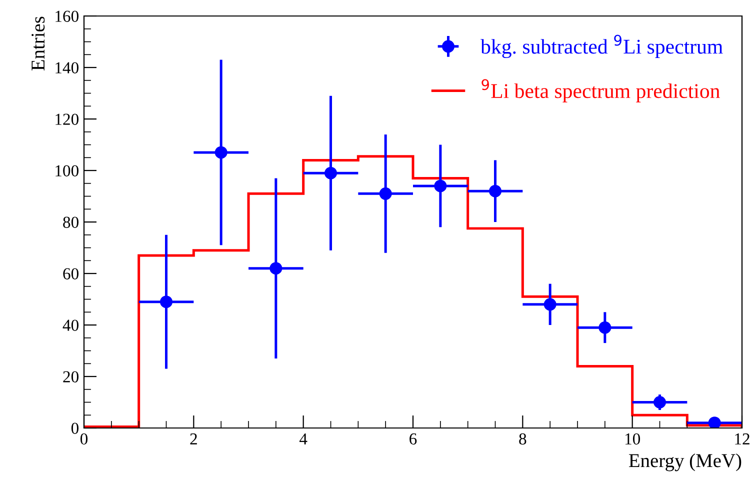 This screenshot has height=479, width=753. I want to click on x-tick-label: 8, so click(522, 439).